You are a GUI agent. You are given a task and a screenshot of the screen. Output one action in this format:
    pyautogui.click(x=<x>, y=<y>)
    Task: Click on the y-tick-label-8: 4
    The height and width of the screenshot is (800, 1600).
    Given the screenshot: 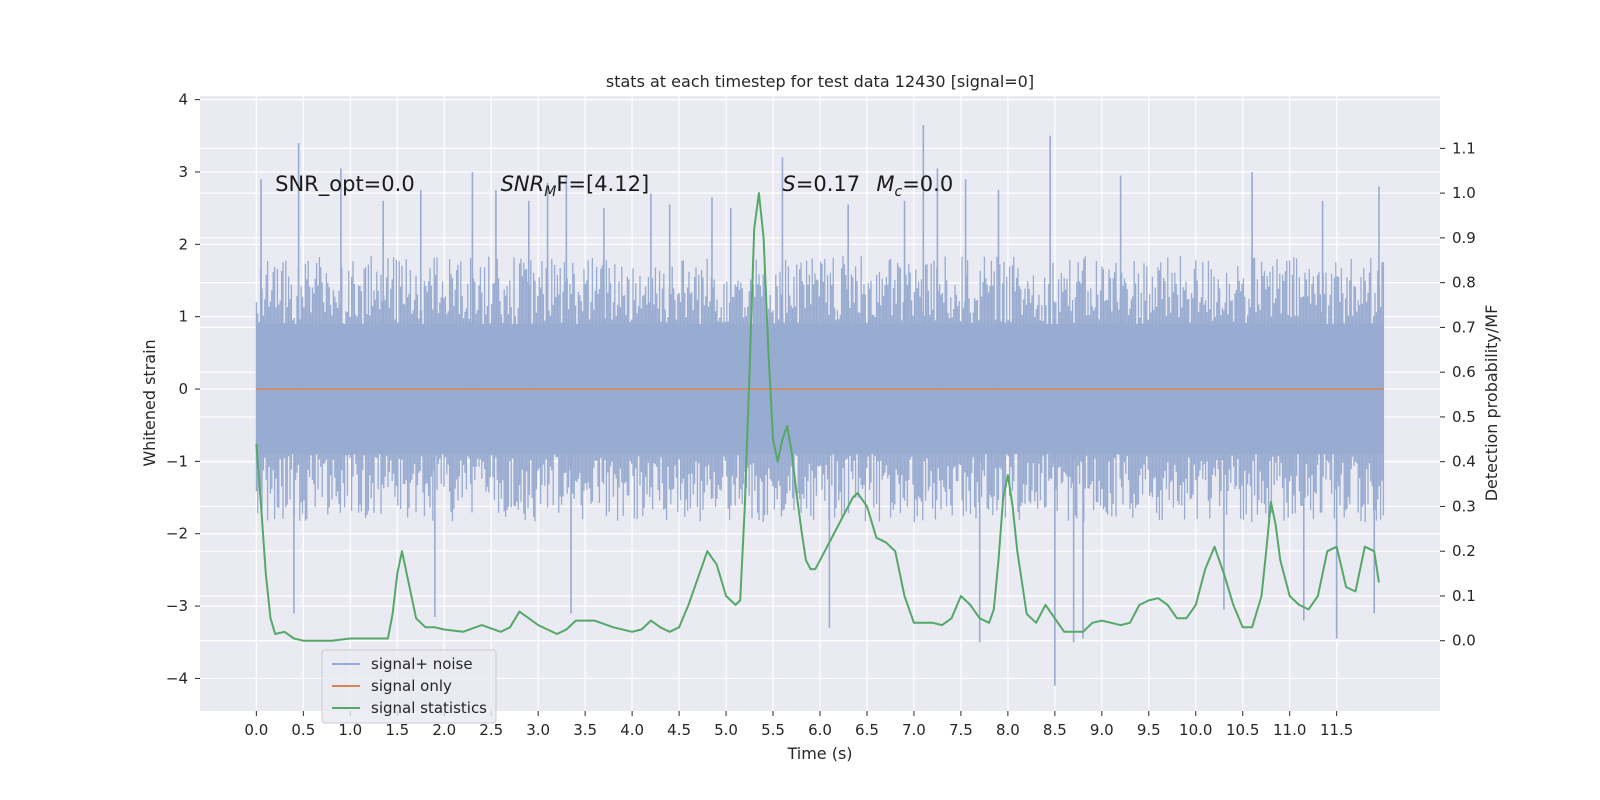 What is the action you would take?
    pyautogui.click(x=183, y=100)
    